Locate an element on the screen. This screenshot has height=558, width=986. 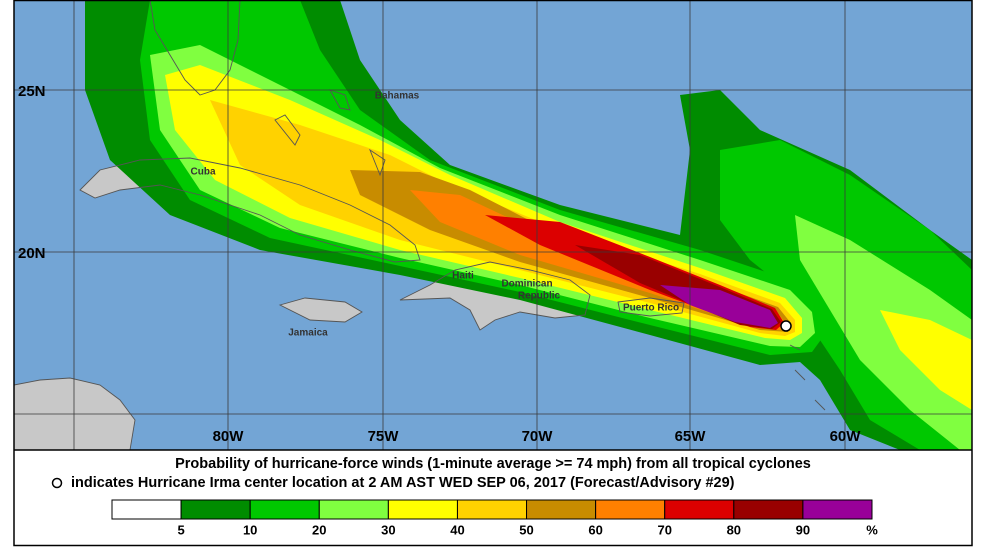
legend-label: 90 is located at coordinates (803, 529).